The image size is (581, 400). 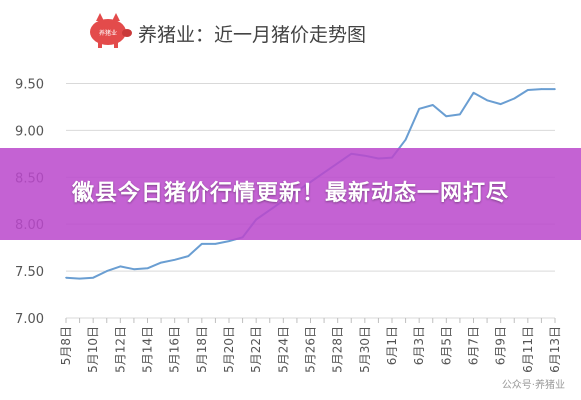 I want to click on chart-header: 养猪业 养猪业：近一月猪价走势图, so click(x=228, y=30).